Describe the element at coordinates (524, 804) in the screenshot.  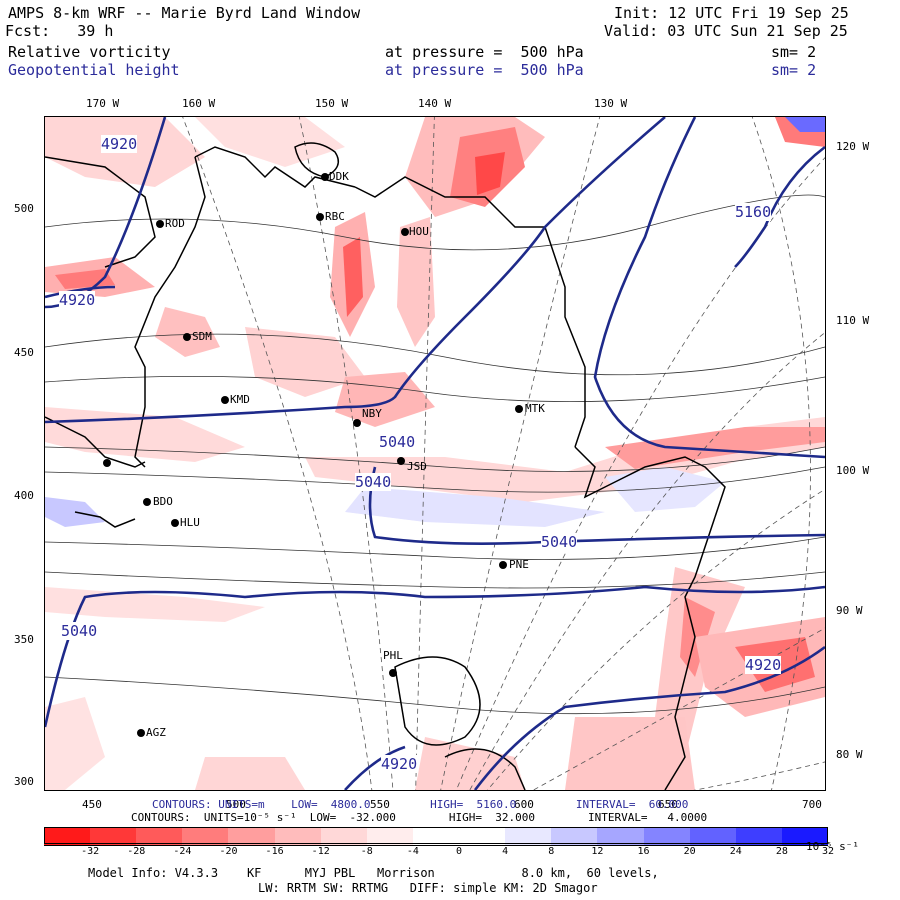
I see `bottom-x-label: 600` at that location.